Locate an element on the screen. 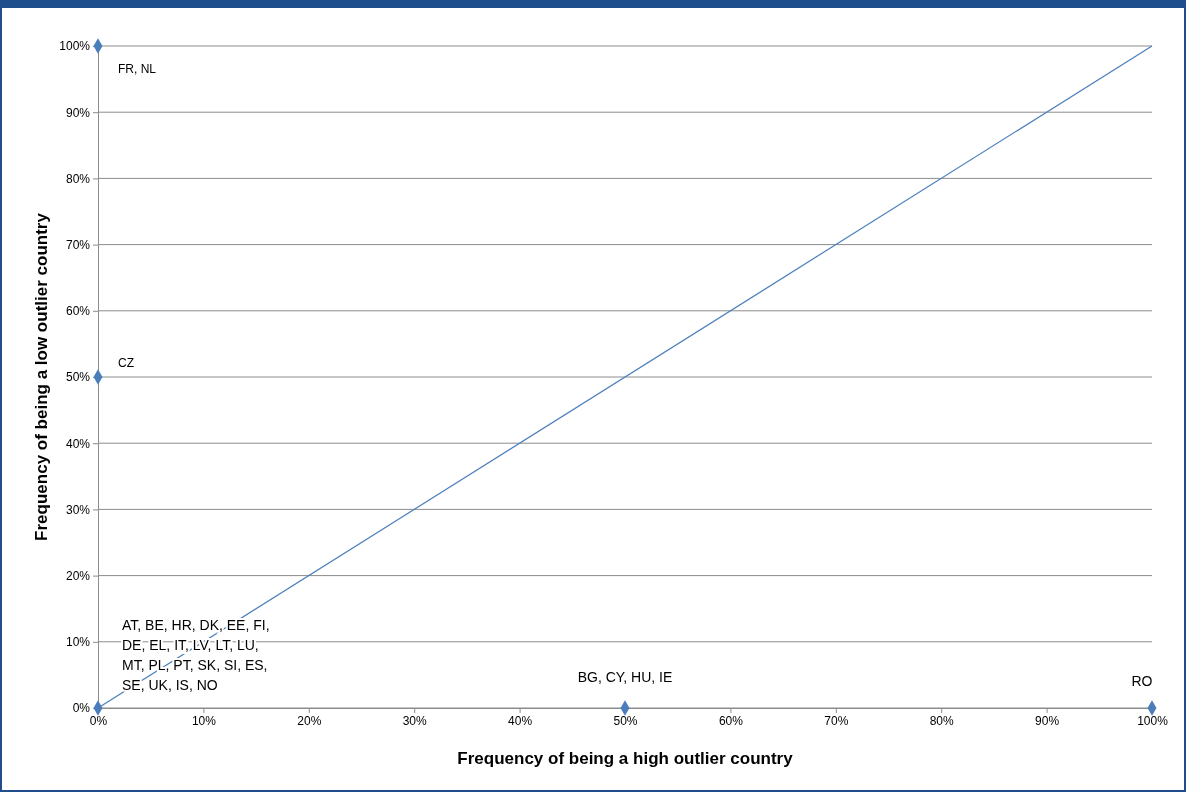  x-tick-label: 70% is located at coordinates (836, 720).